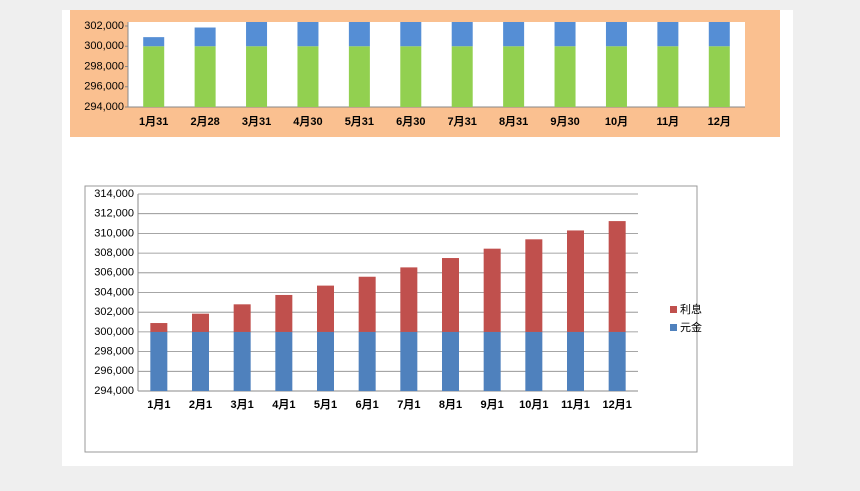 This screenshot has height=491, width=860. I want to click on x-tick-label: 2月28, so click(204, 121).